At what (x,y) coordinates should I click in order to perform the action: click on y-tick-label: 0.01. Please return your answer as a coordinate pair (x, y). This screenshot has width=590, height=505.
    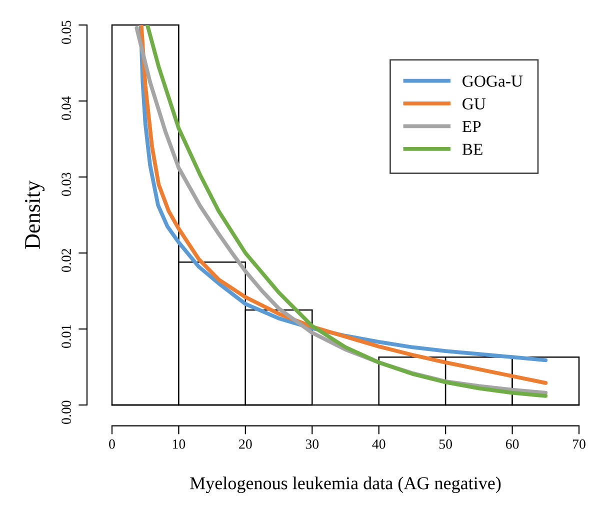
    Looking at the image, I should click on (67, 336).